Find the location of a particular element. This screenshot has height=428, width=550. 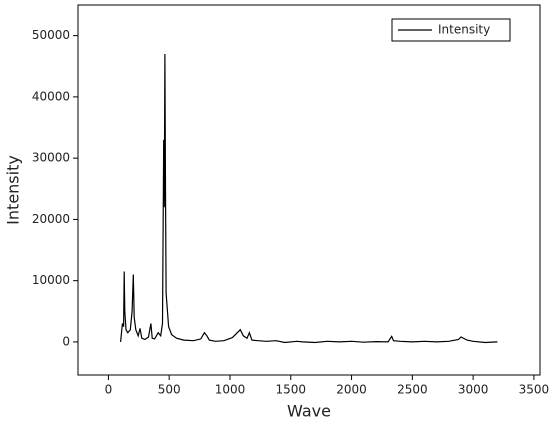

y-tick-label: 30000 is located at coordinates (51, 158).